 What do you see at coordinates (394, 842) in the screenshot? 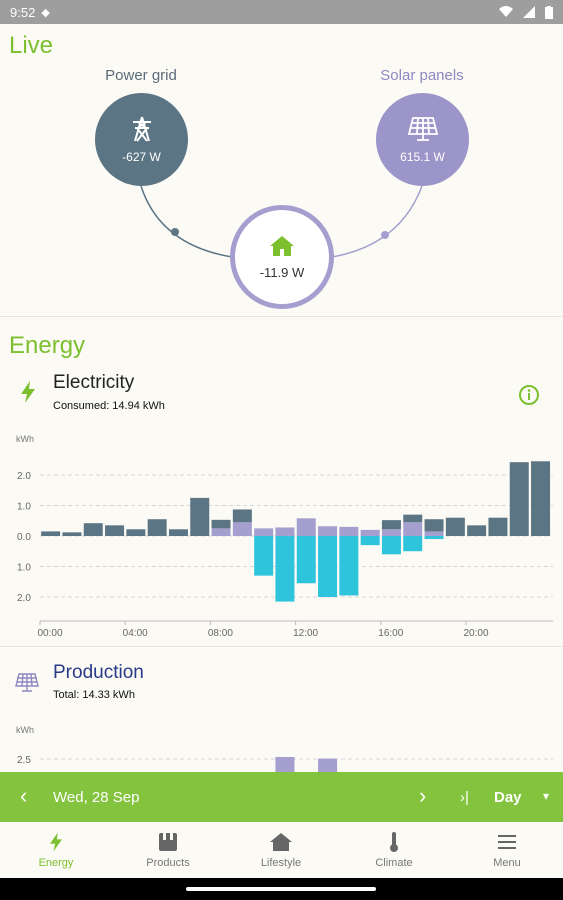
I see `thermometer-icon` at bounding box center [394, 842].